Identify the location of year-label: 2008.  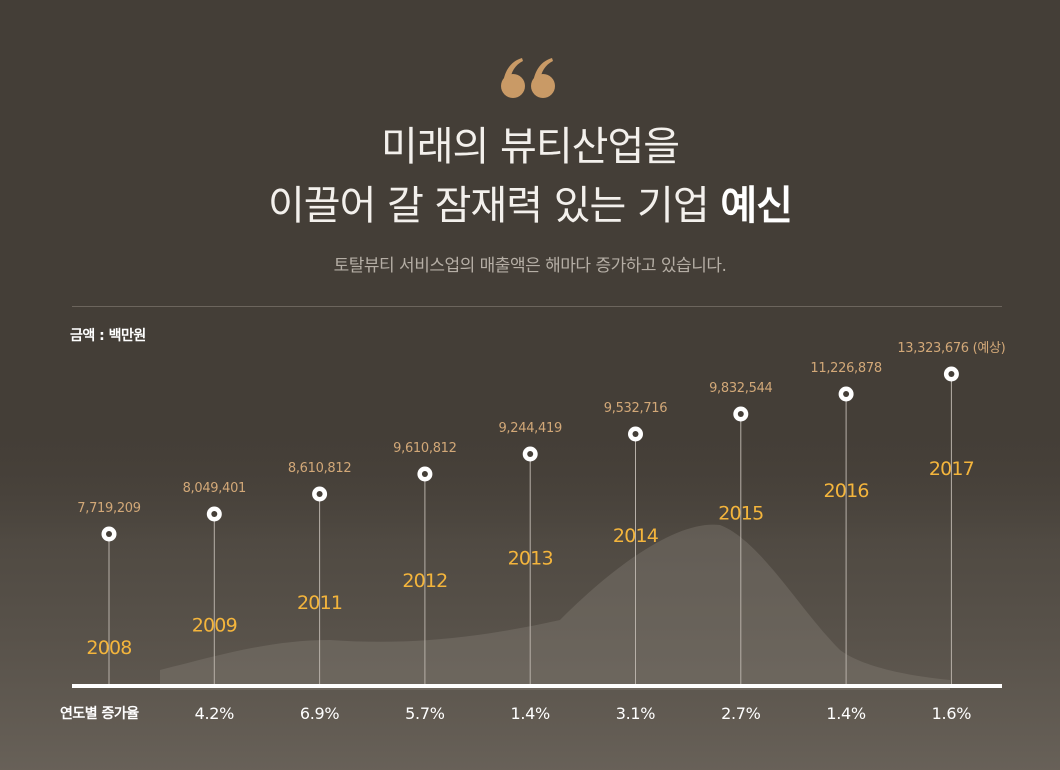
(108, 648).